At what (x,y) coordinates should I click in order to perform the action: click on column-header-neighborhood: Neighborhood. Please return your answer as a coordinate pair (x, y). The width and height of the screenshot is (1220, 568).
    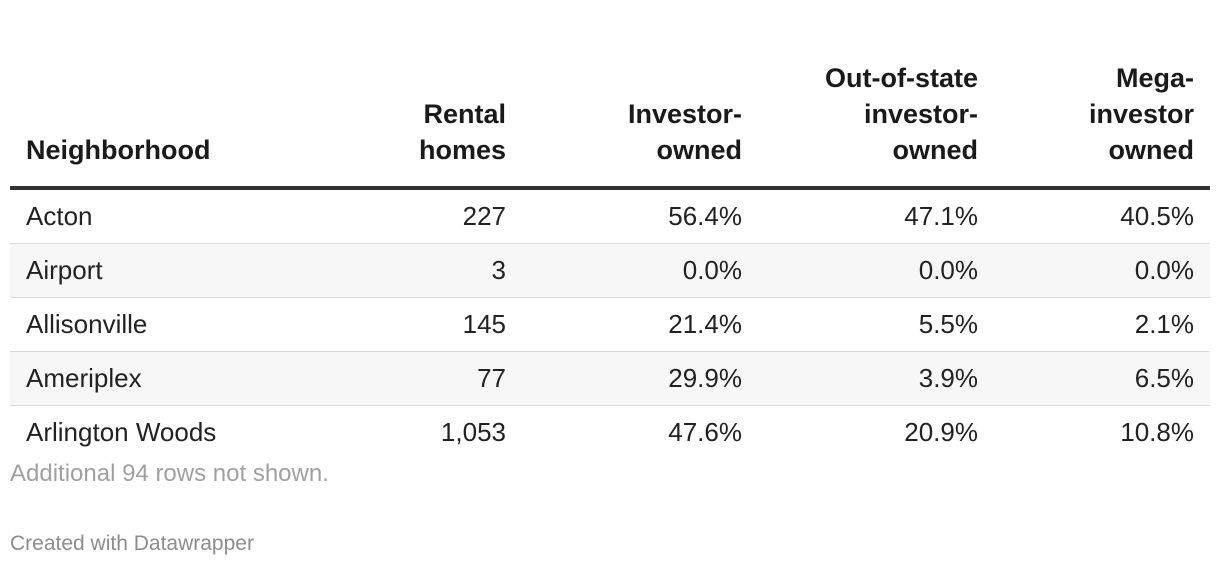
    Looking at the image, I should click on (140, 95).